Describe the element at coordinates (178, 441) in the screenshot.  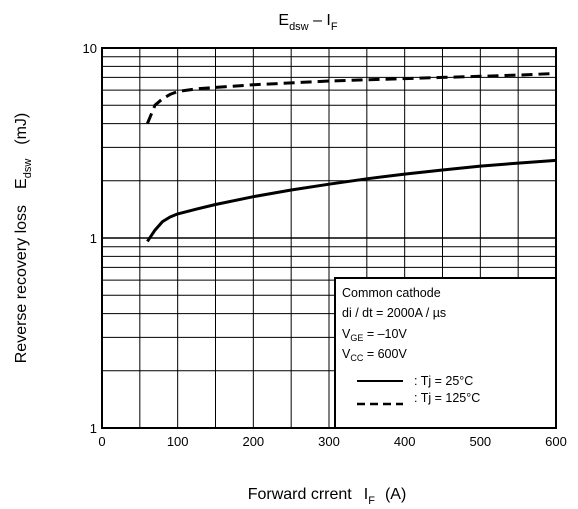
I see `x-tick-label: 100` at that location.